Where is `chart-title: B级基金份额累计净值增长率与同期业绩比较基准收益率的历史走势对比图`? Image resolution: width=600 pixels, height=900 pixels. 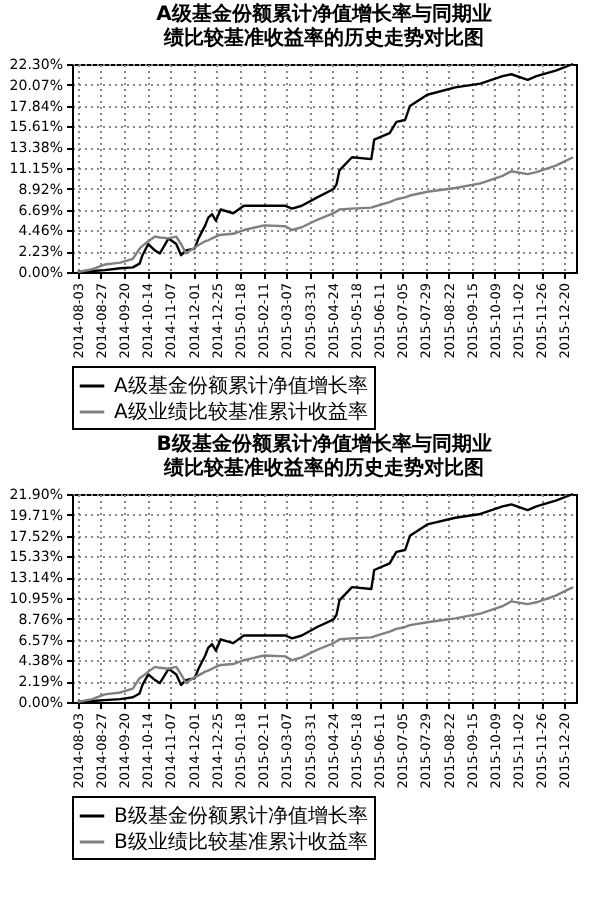
chart-title: B级基金份额累计净值增长率与同期业绩比较基准收益率的历史走势对比图 is located at coordinates (324, 456).